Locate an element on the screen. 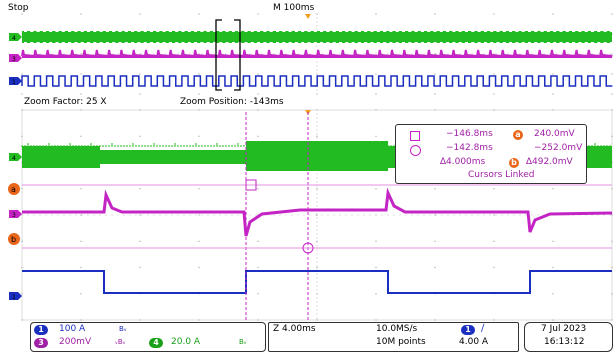 This screenshot has width=614, height=352. zoom-window-bracket is located at coordinates (228, 55).